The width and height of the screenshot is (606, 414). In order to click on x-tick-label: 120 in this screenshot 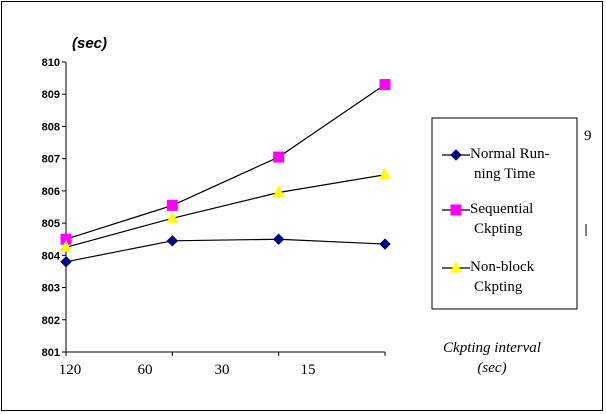, I will do `click(70, 370)`.